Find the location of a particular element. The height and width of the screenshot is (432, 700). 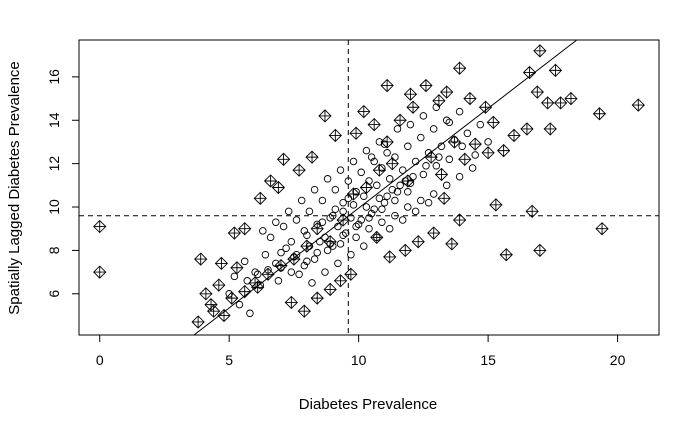

x-tick-label-0: 0 is located at coordinates (100, 360).